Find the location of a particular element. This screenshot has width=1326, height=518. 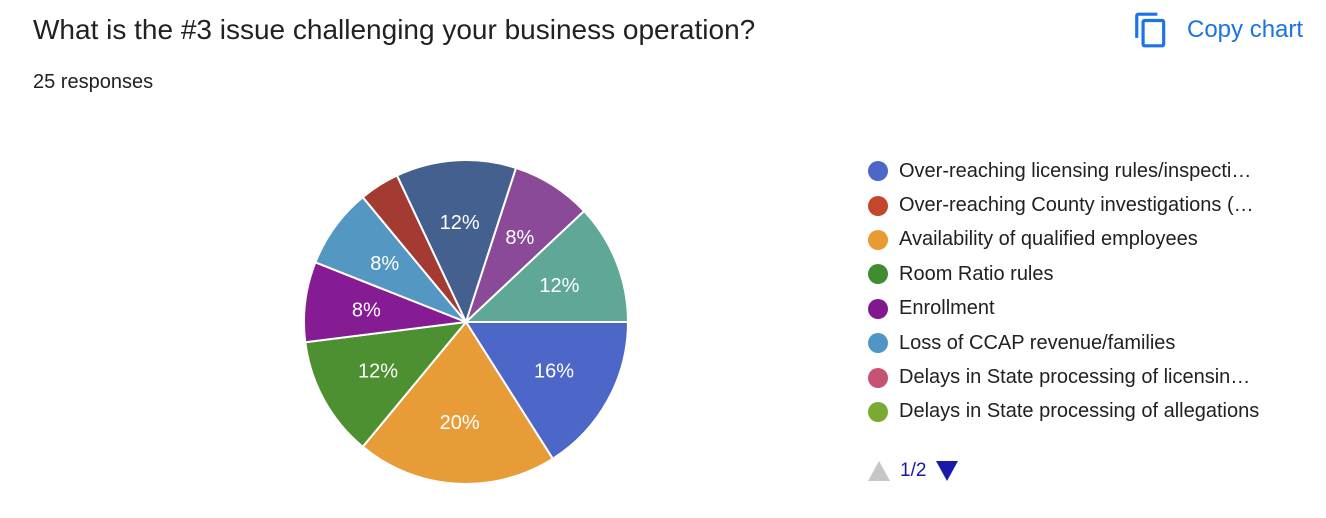

legend-item: Enrollment is located at coordinates (1063, 309).